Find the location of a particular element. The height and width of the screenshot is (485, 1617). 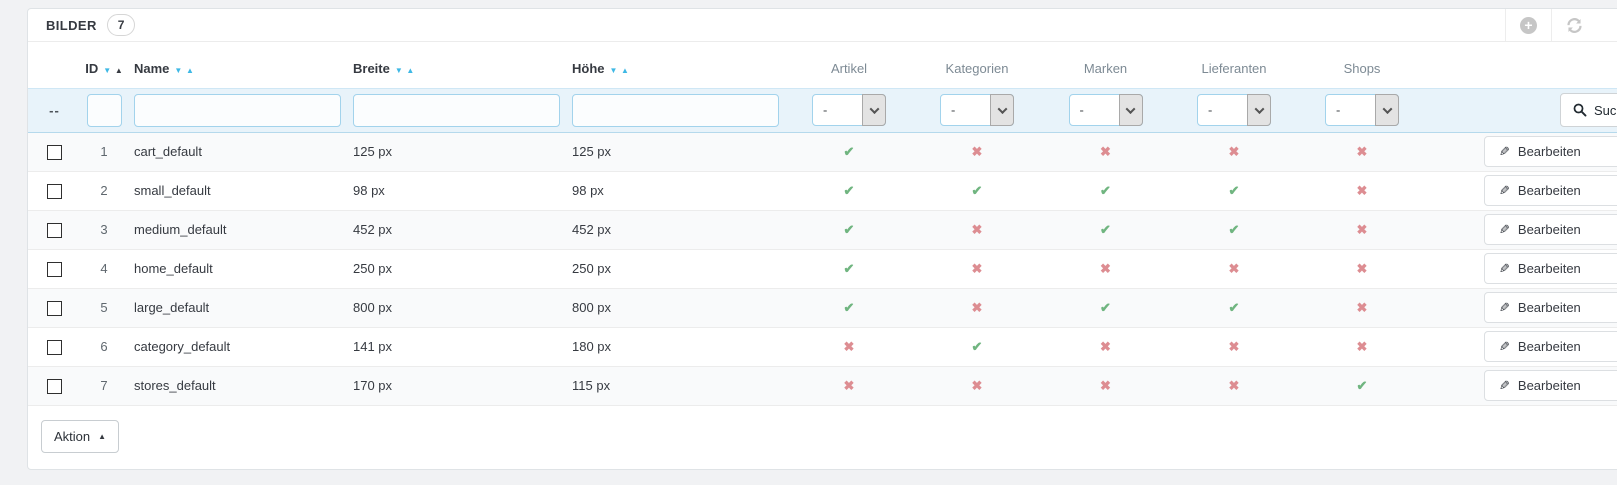

row-breite: 800 px is located at coordinates (455, 308).